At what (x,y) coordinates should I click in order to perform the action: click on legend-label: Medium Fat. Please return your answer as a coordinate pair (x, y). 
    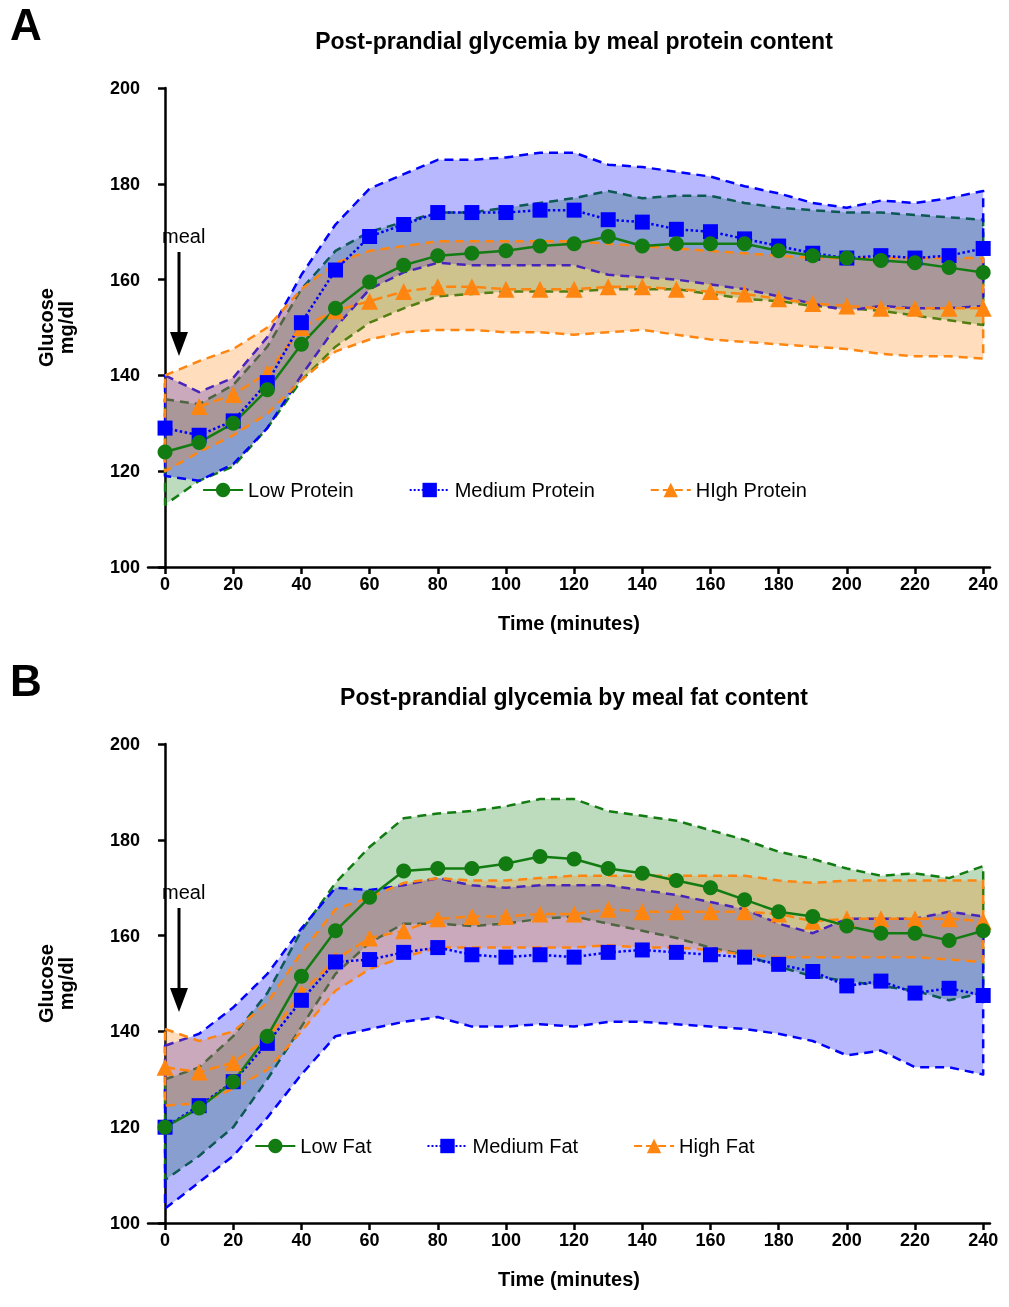
    Looking at the image, I should click on (525, 1146).